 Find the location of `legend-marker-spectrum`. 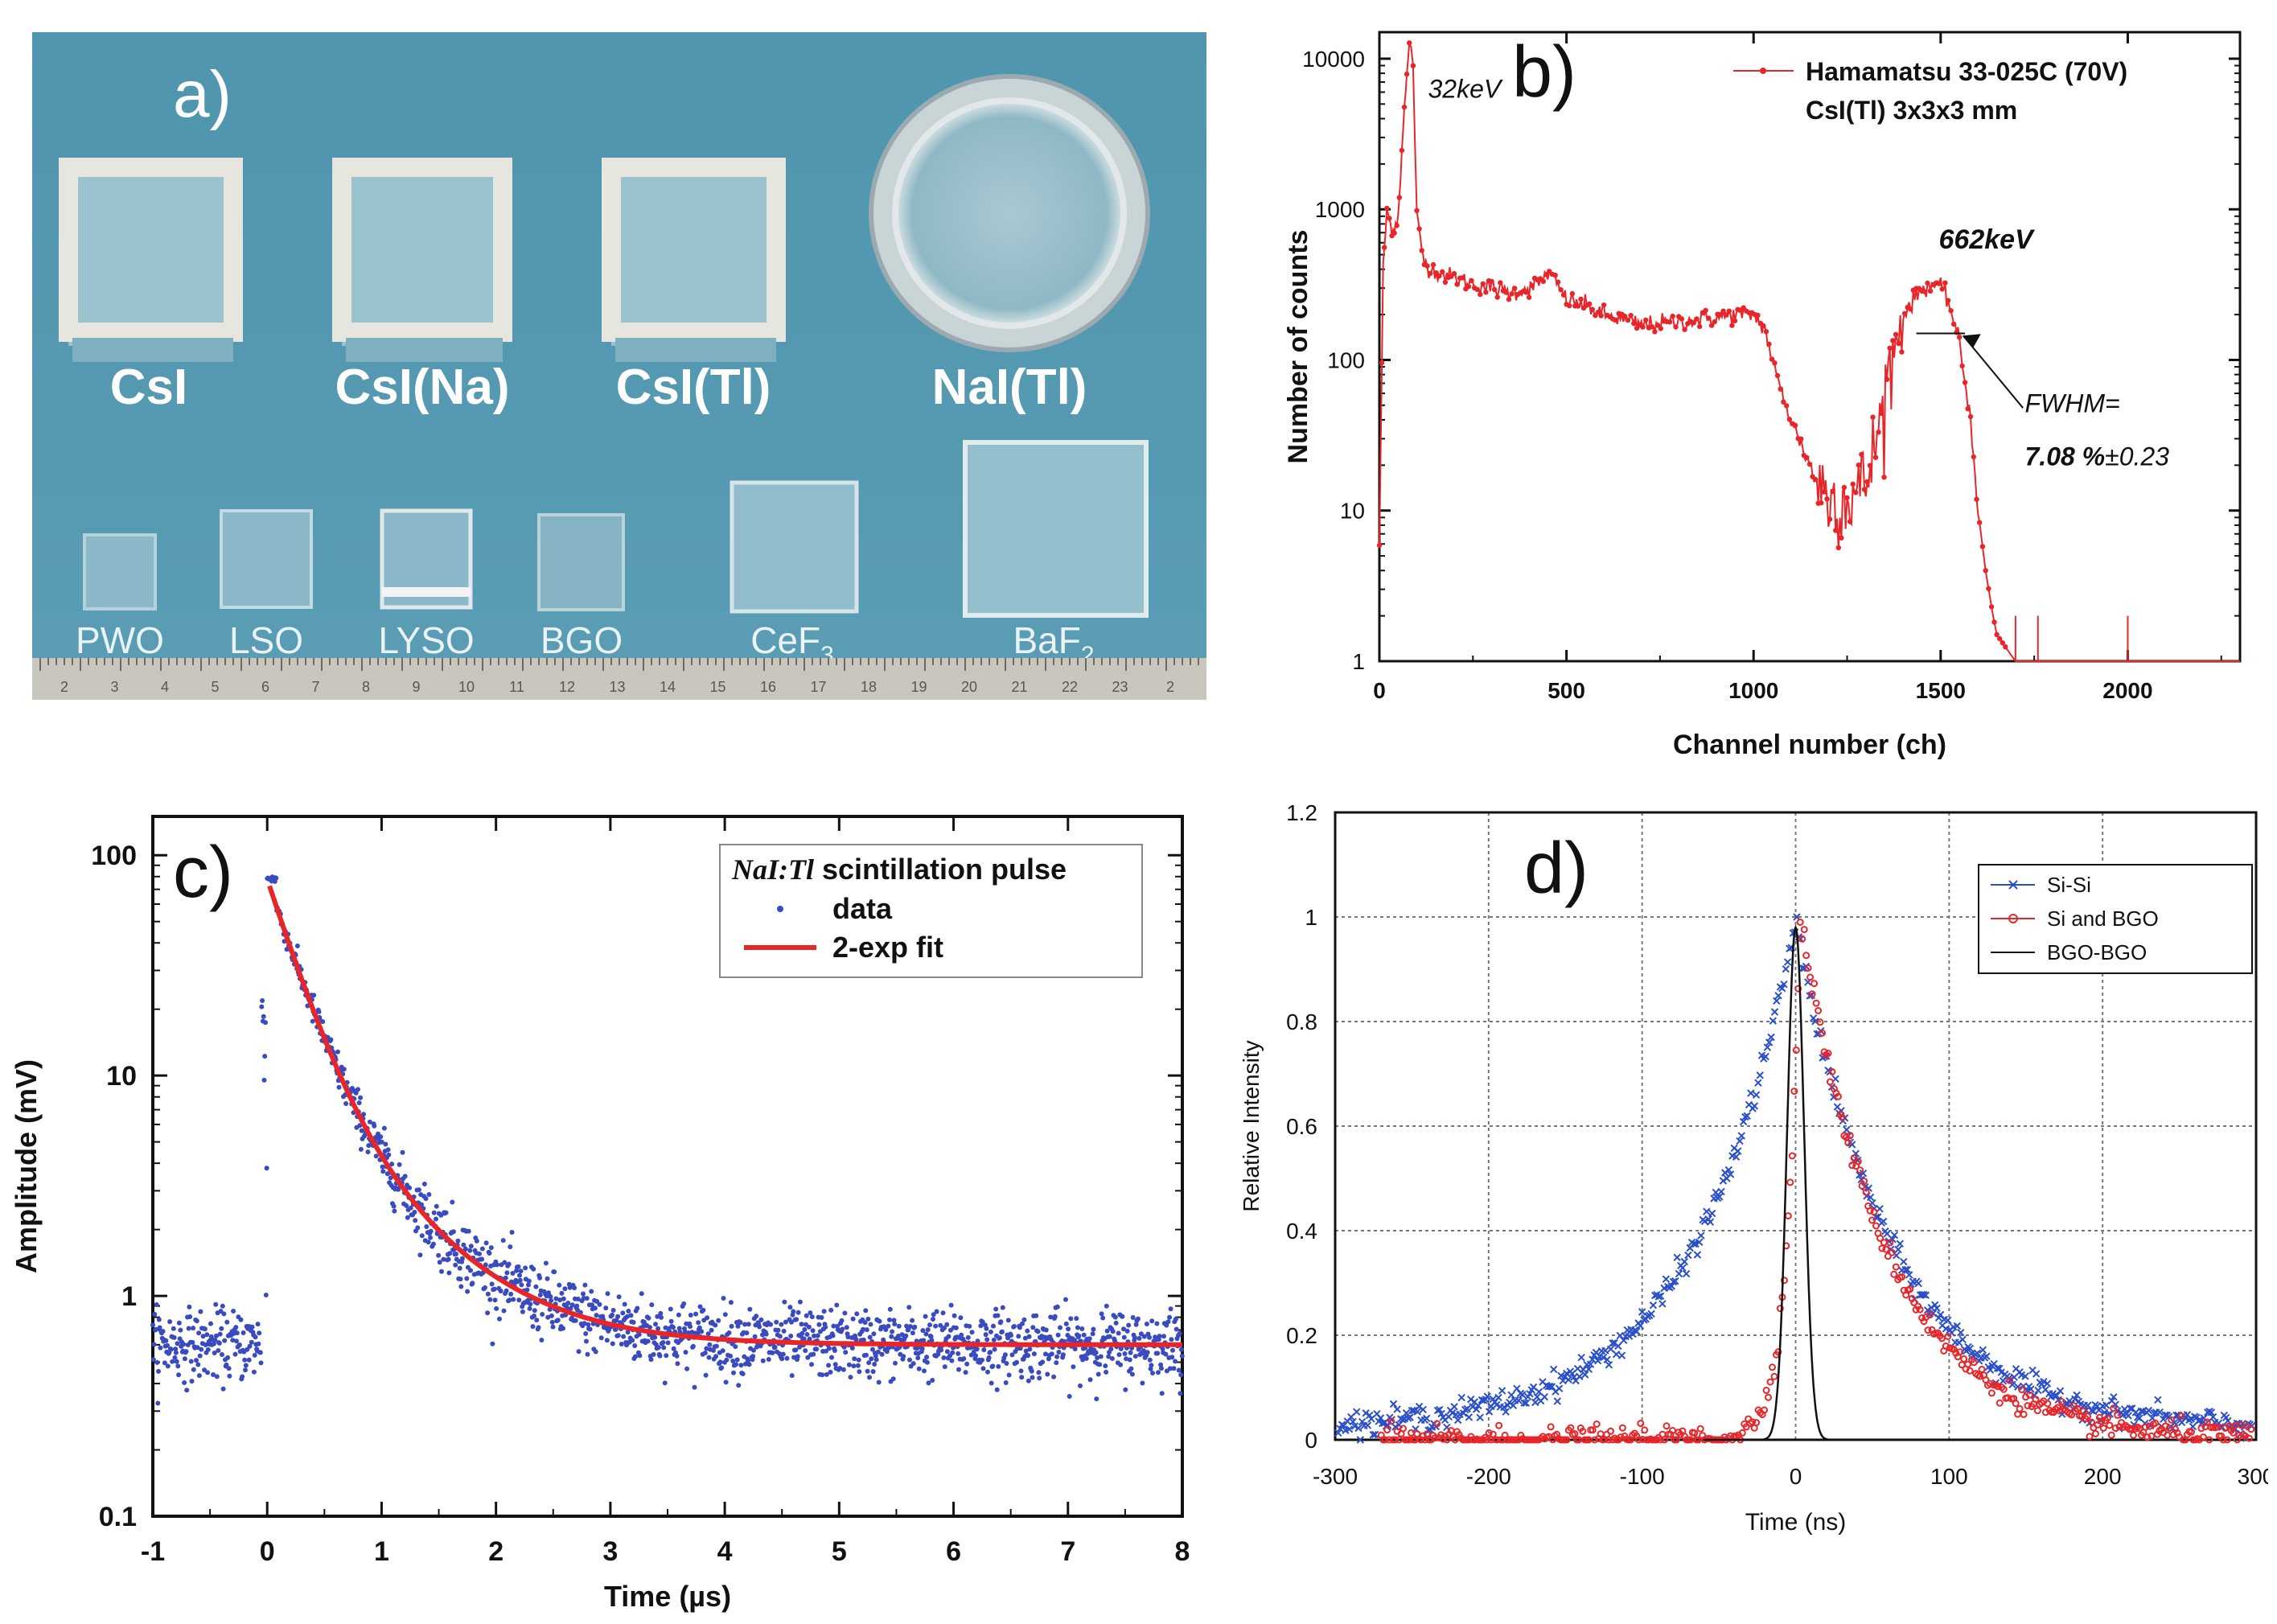

legend-marker-spectrum is located at coordinates (1763, 71).